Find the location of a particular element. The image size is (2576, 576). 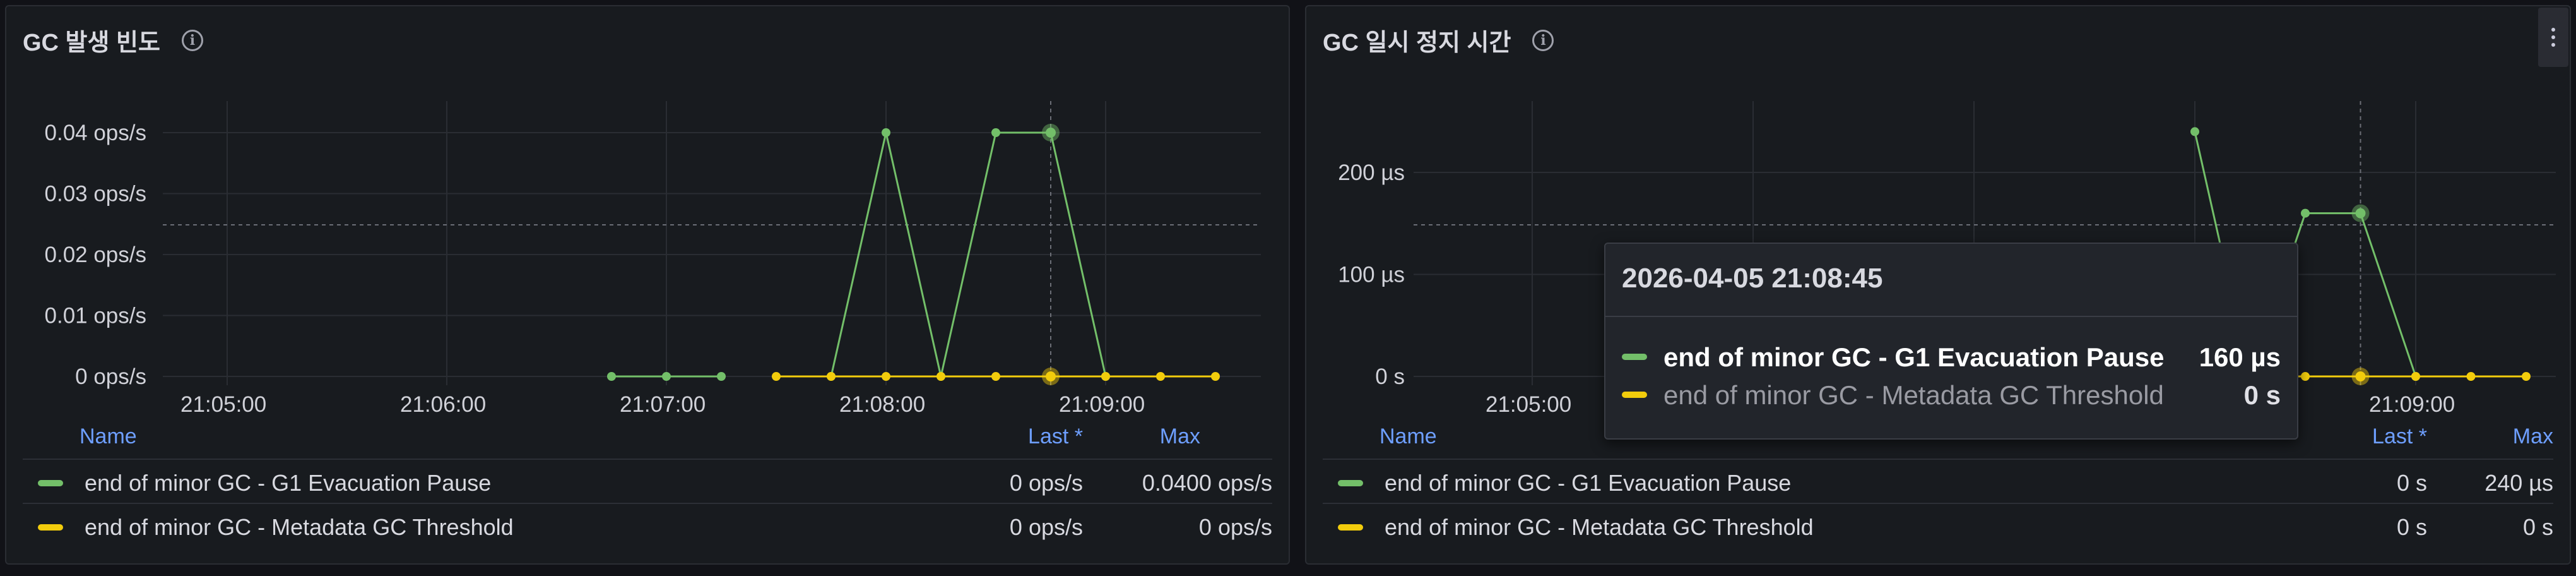

panel-title-text: GC 일시 정지 시간 is located at coordinates (1417, 43).